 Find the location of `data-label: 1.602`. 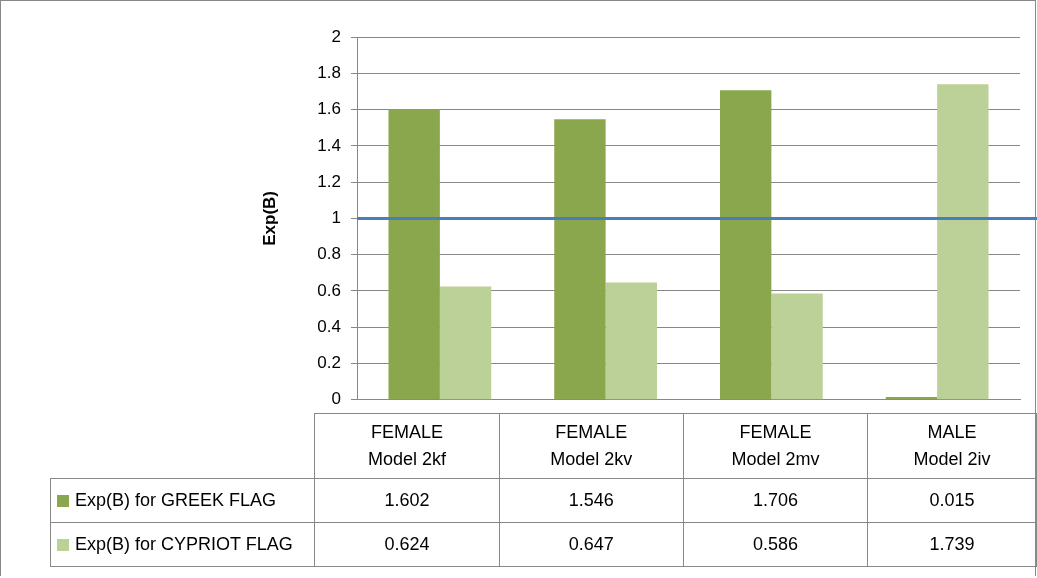

data-label: 1.602 is located at coordinates (407, 500).